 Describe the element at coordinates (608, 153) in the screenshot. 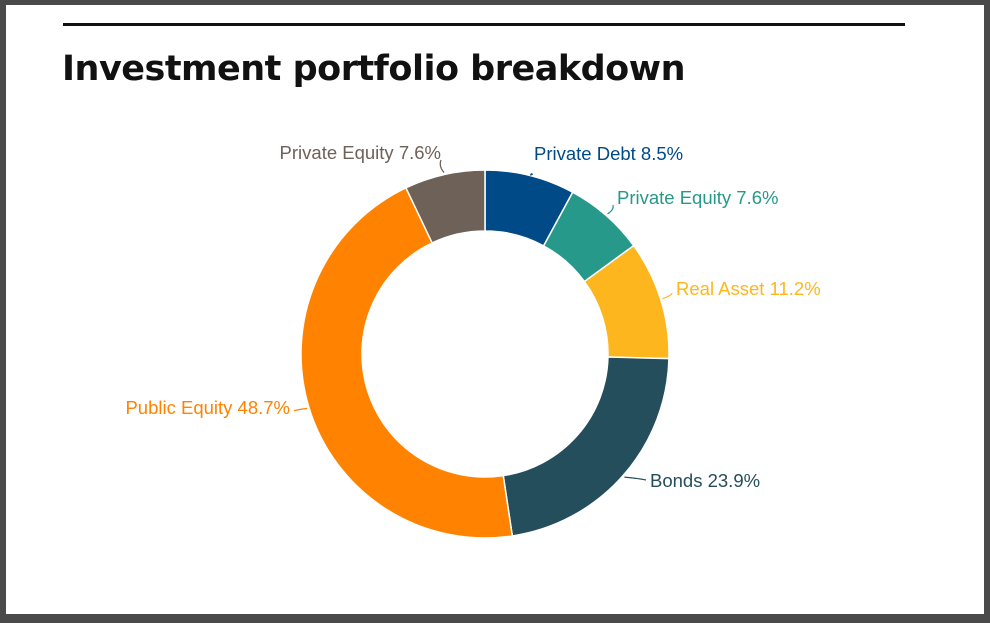

I see `slice-label-private-debt-0: Private Debt 8.5%` at that location.